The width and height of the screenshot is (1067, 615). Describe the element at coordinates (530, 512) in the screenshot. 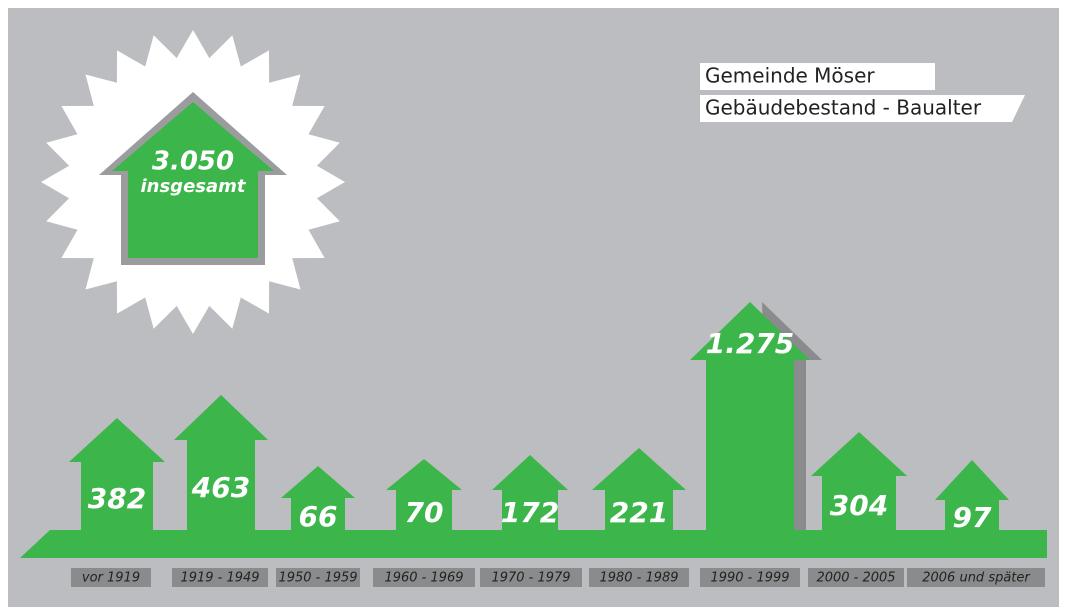

I see `house-count: 172` at that location.